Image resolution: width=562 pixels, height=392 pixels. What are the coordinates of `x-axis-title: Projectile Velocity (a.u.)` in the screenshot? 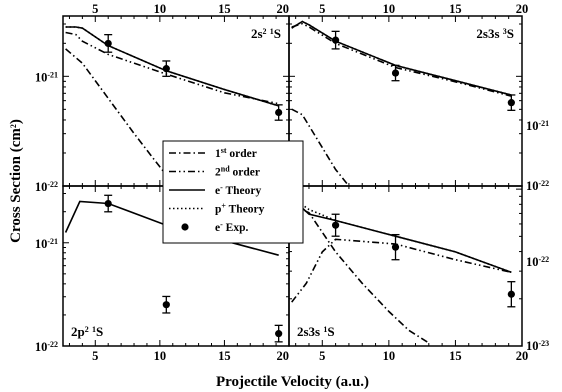 It's located at (292, 382).